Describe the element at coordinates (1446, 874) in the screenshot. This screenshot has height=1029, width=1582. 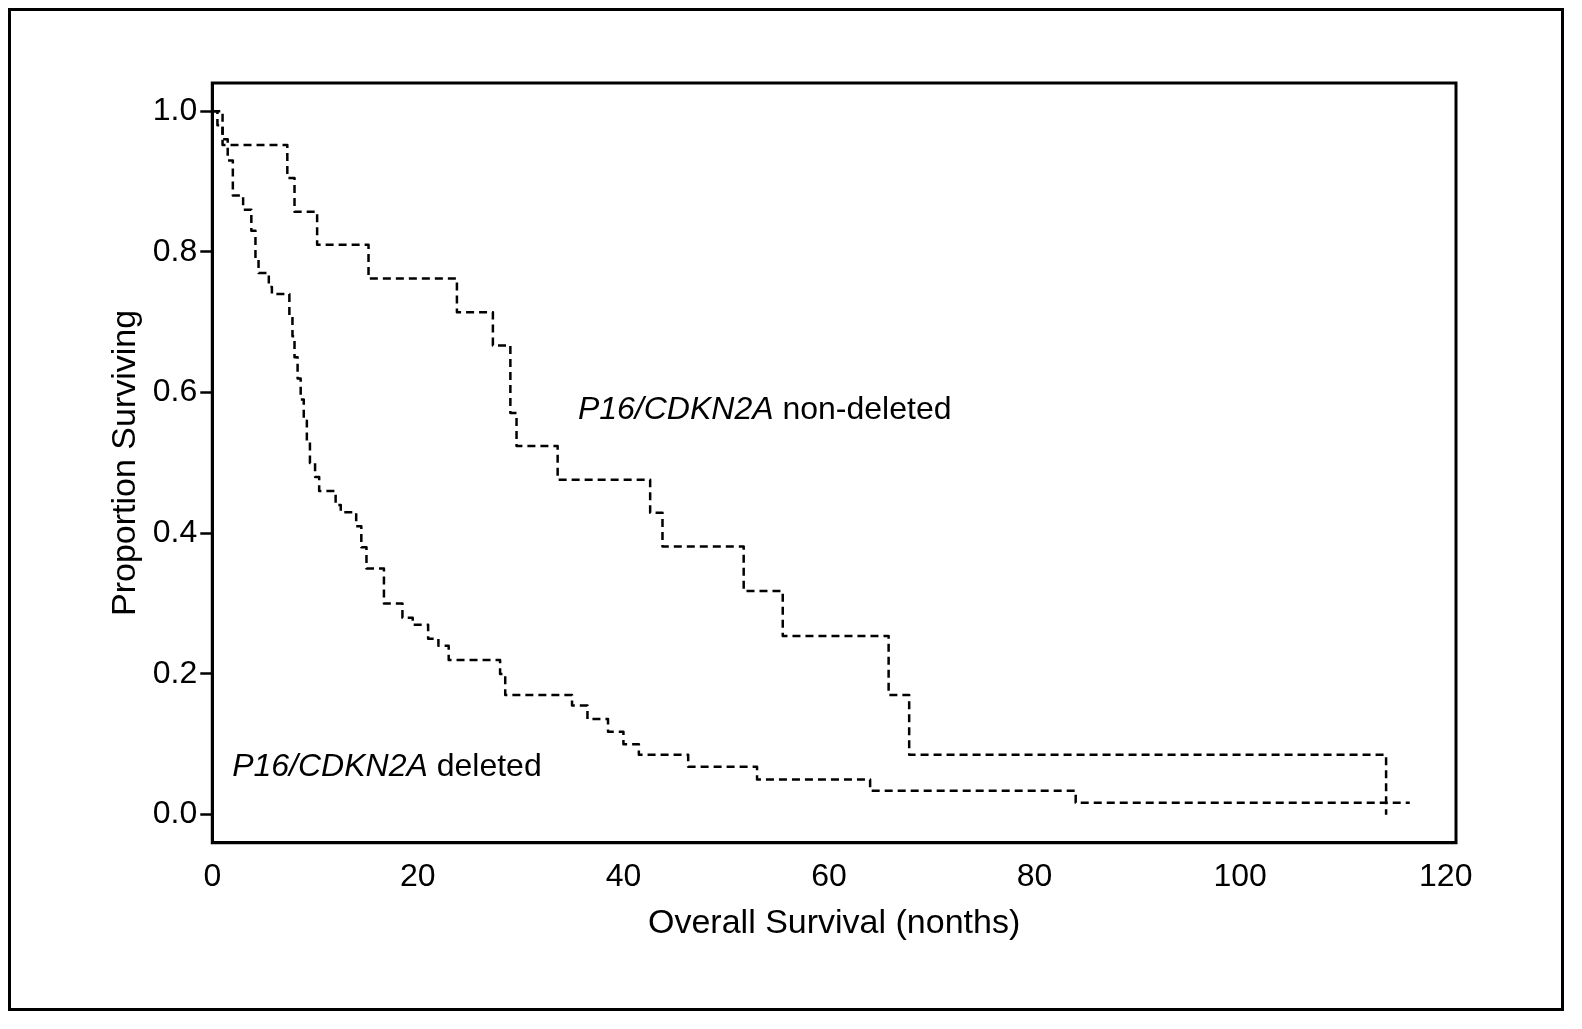
I see `x-tick-label: 120` at that location.